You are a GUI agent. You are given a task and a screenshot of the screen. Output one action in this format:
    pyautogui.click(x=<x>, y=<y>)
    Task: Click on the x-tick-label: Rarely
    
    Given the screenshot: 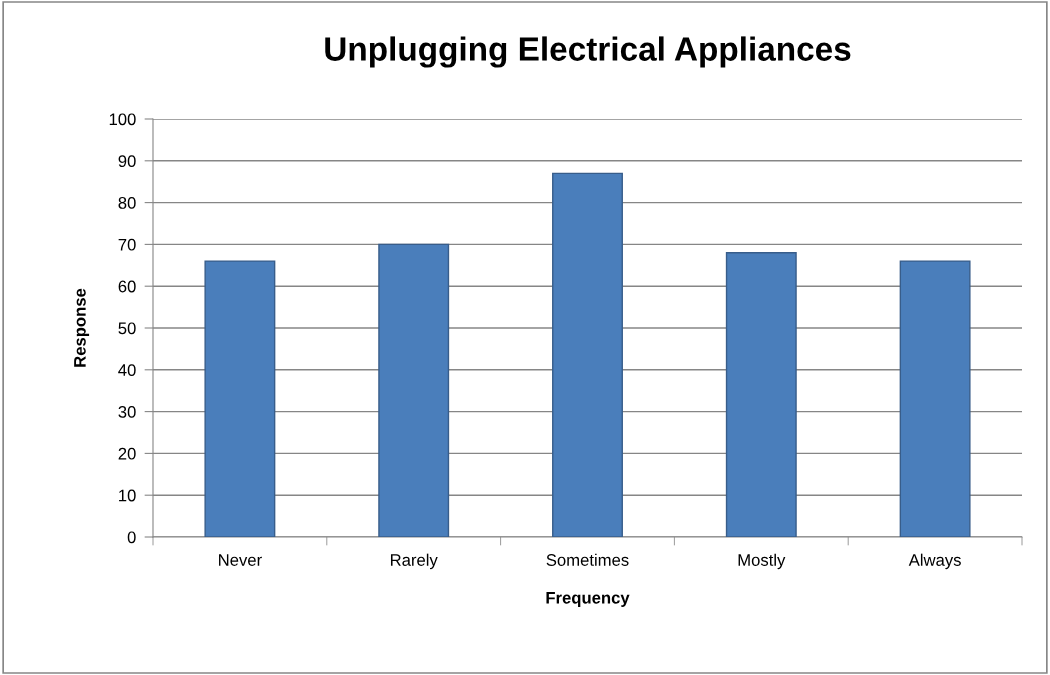 What is the action you would take?
    pyautogui.click(x=414, y=561)
    